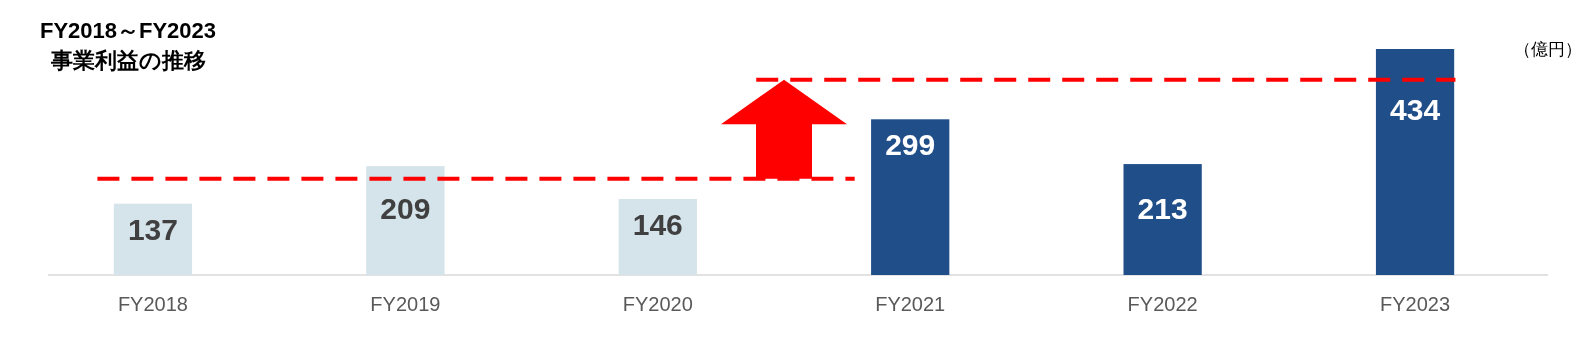  What do you see at coordinates (1548, 49) in the screenshot?
I see `annotation: （億円）` at bounding box center [1548, 49].